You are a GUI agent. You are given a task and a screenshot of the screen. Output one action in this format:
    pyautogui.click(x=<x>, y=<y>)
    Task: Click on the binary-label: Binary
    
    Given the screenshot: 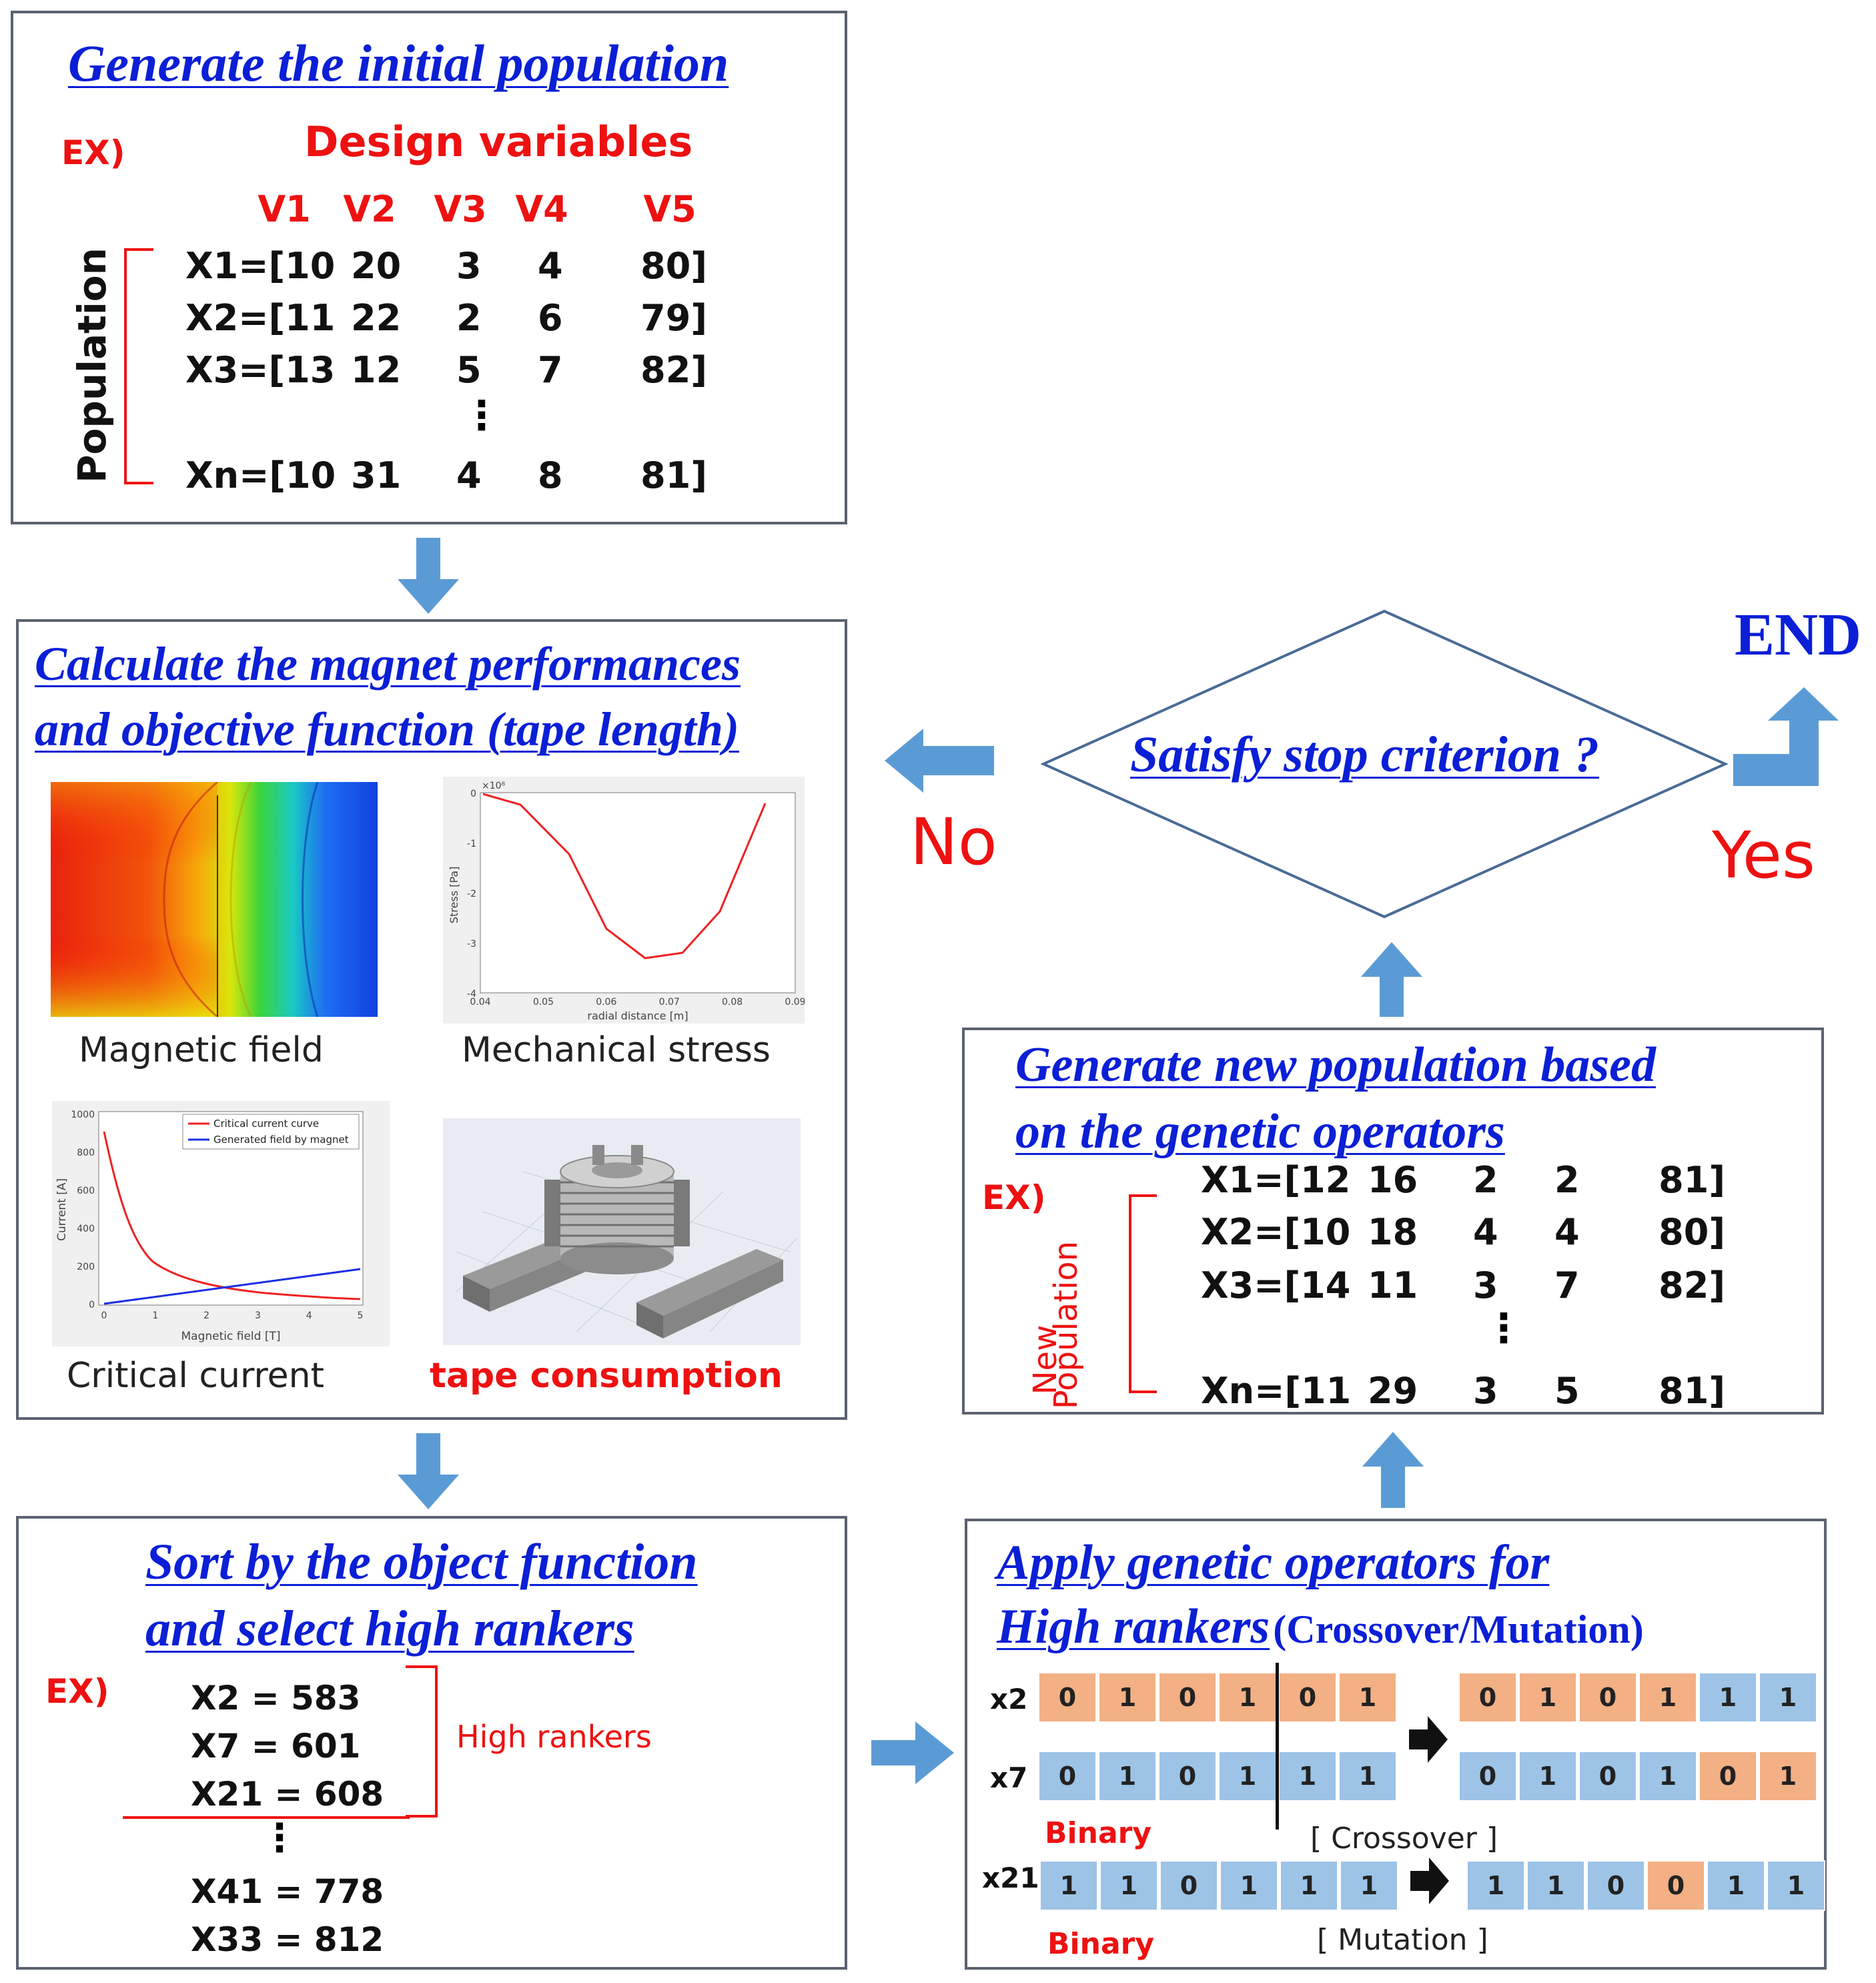 What is the action you would take?
    pyautogui.click(x=1098, y=1833)
    